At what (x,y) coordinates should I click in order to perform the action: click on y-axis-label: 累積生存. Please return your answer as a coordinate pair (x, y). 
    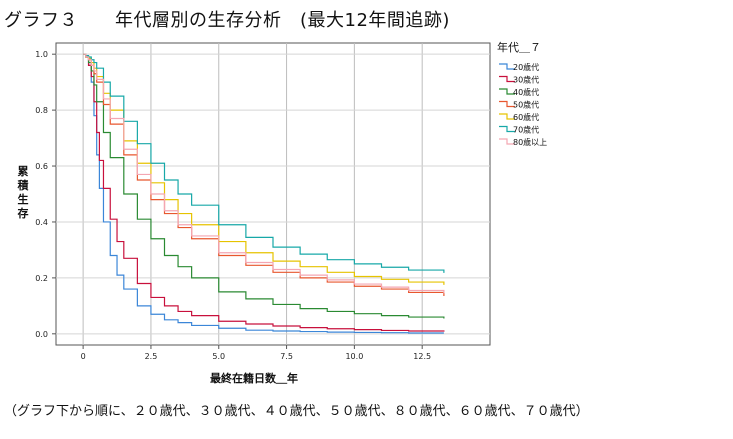
    Looking at the image, I should click on (23, 192).